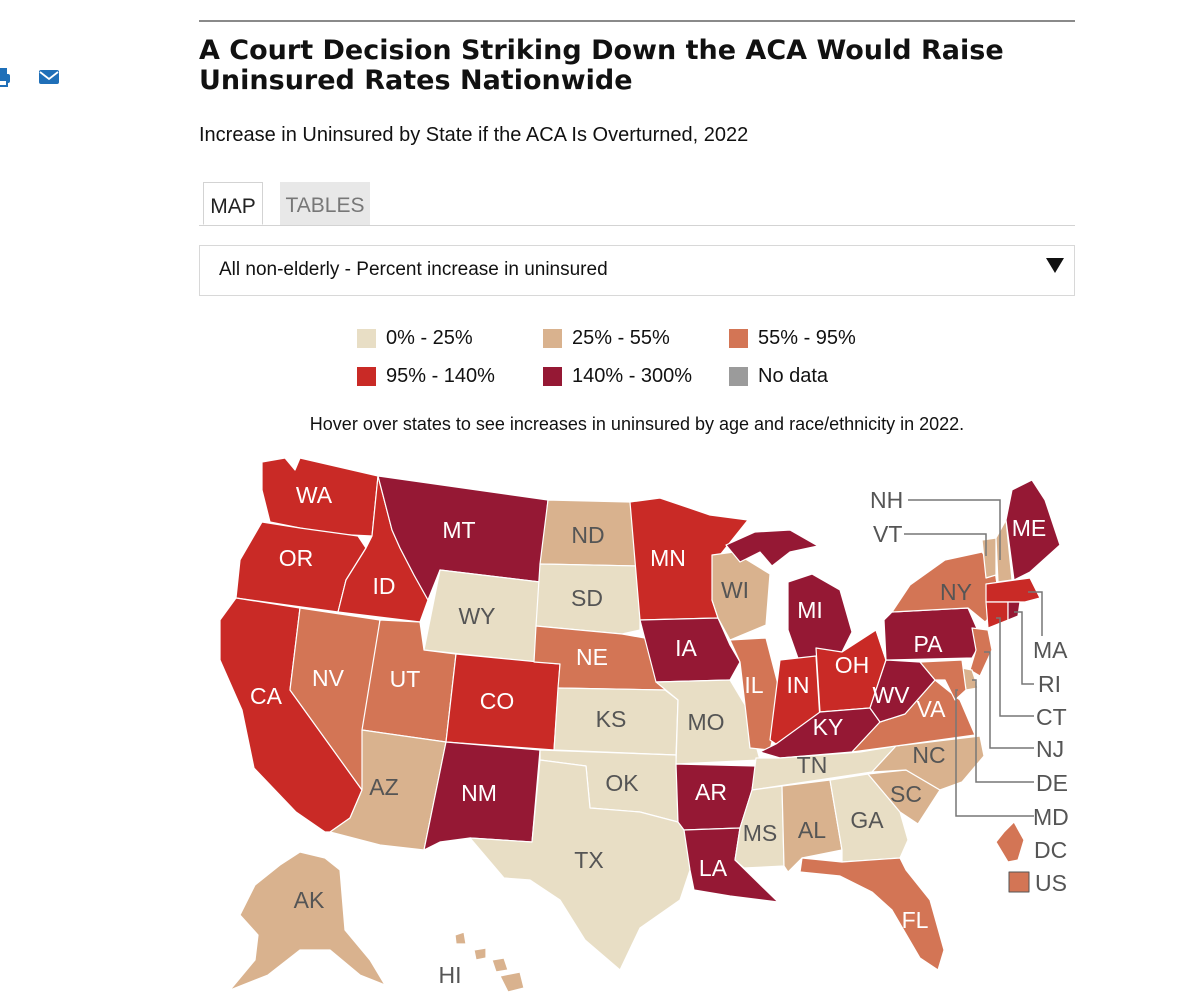 The width and height of the screenshot is (1200, 1001). I want to click on callout-label-dc: DC, so click(1050, 850).